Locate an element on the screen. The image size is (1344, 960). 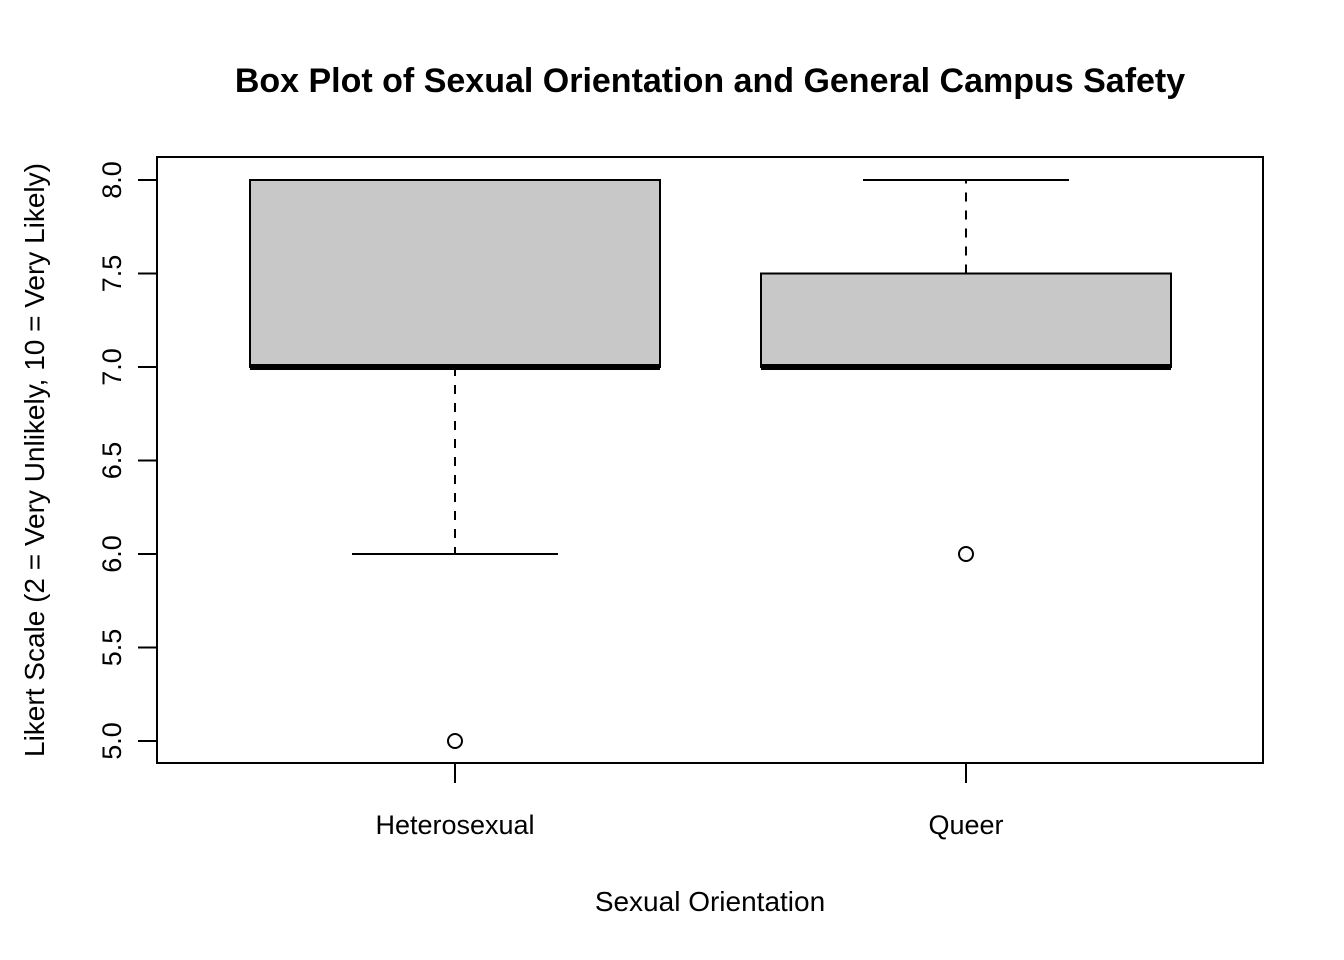
y-tick-label: 5.5 is located at coordinates (112, 648).